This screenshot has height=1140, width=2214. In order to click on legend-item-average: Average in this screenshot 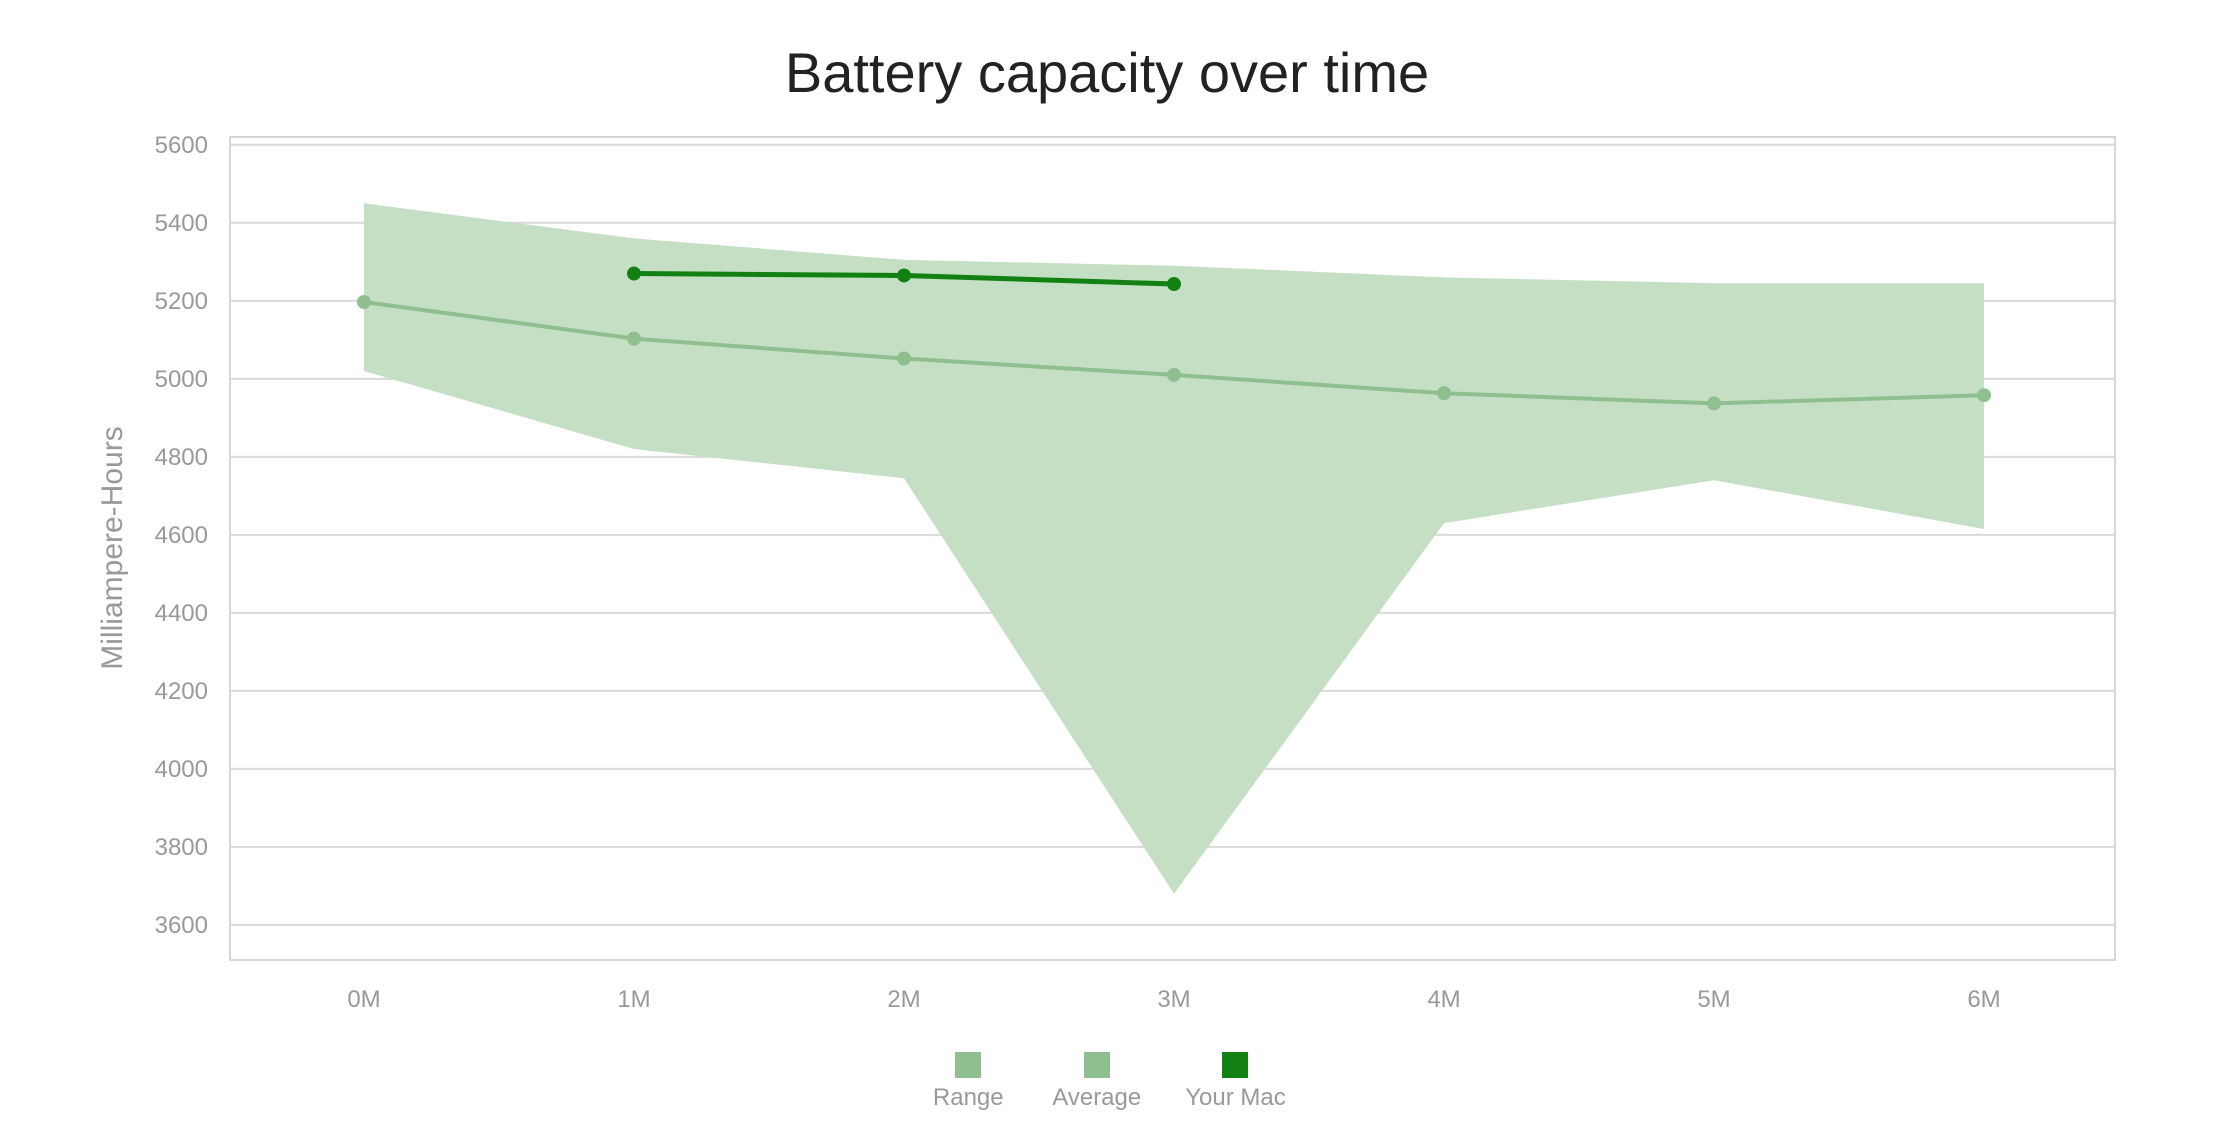, I will do `click(1096, 1082)`.